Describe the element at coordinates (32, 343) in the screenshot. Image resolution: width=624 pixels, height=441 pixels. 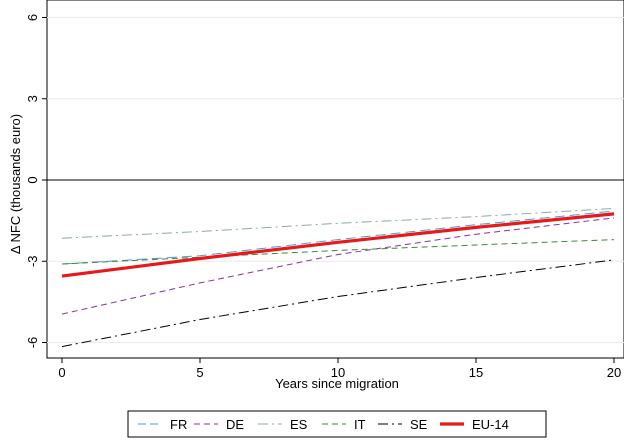
I see `y-tick-label--6: -6` at that location.